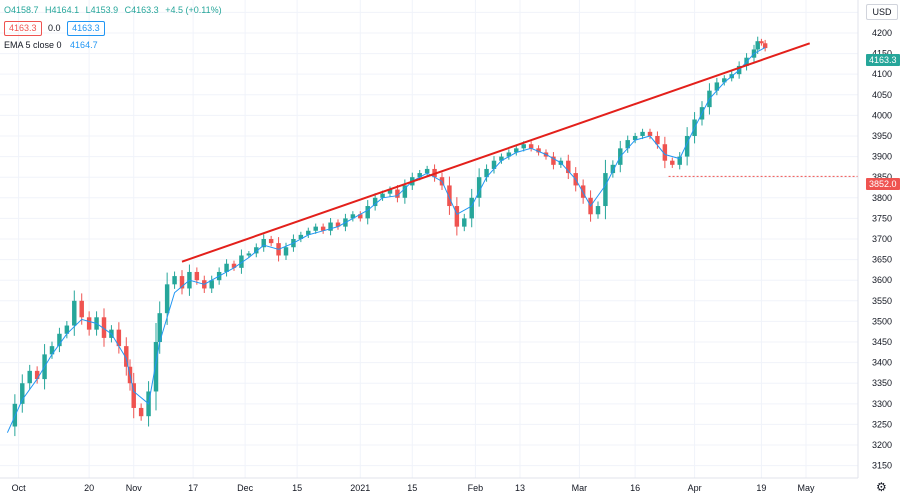  I want to click on price-tick-label: 4100, so click(882, 74).